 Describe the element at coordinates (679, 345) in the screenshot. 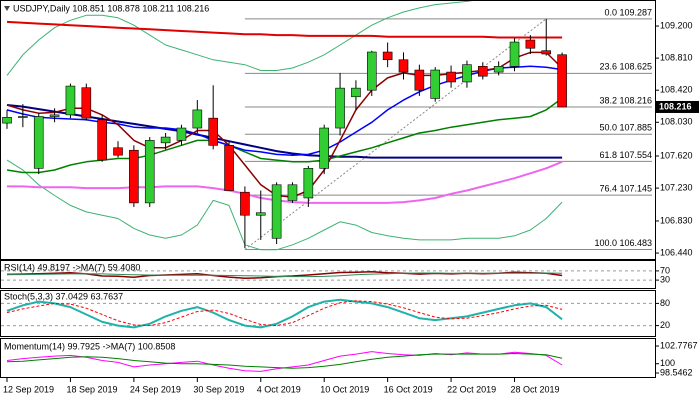

I see `y-tick-label: 102.7767` at that location.